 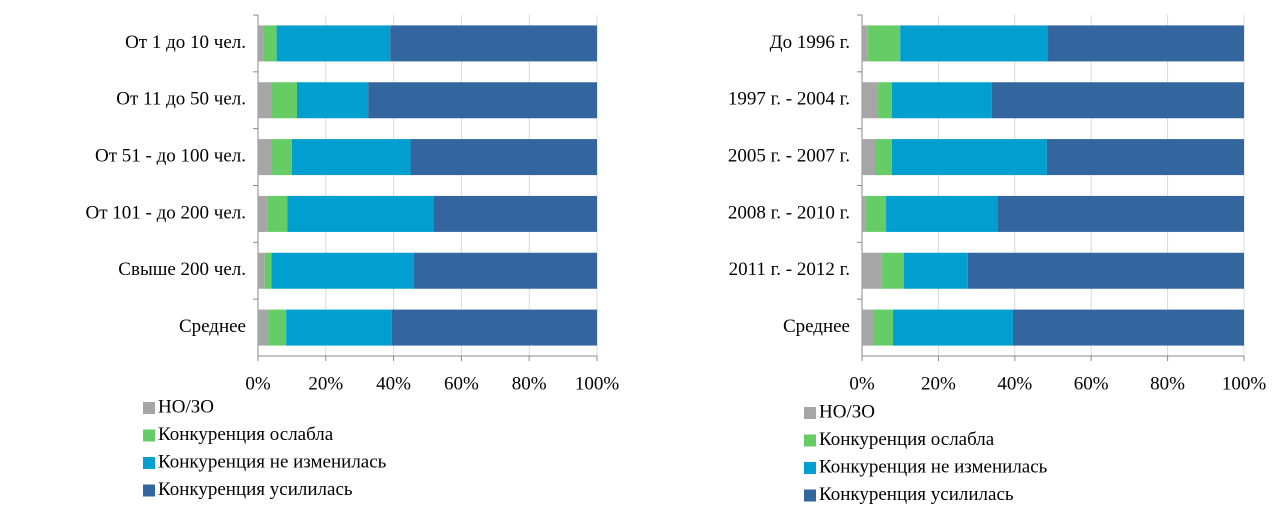 What do you see at coordinates (170, 155) in the screenshot?
I see `y-tick-label: От 51 - до 100 чел.` at bounding box center [170, 155].